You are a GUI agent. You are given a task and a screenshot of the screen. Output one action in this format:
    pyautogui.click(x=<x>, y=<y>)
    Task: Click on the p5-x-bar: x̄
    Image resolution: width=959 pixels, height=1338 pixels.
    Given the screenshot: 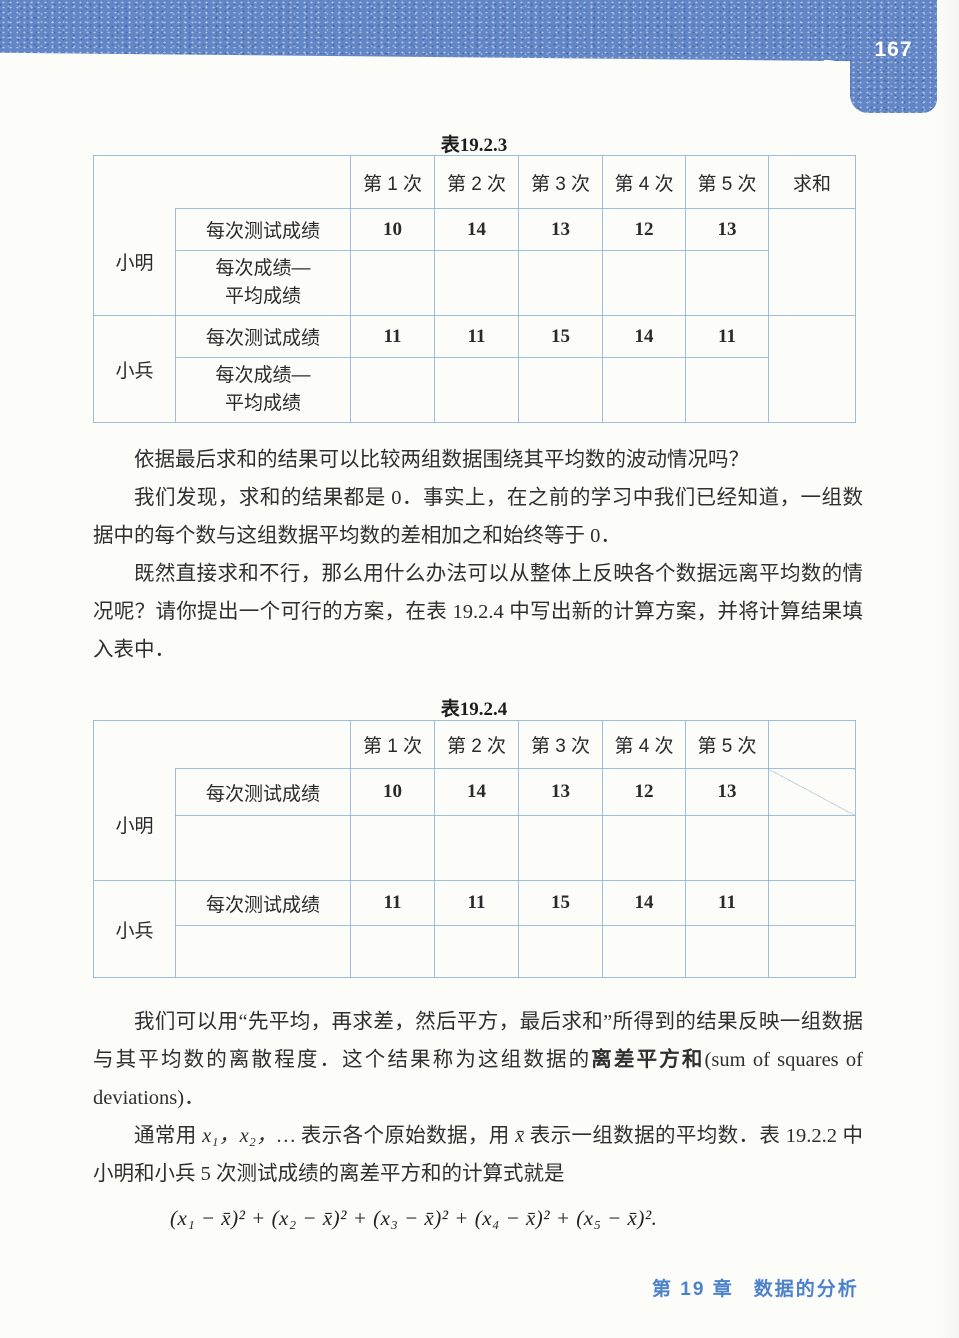 What is the action you would take?
    pyautogui.click(x=520, y=1136)
    